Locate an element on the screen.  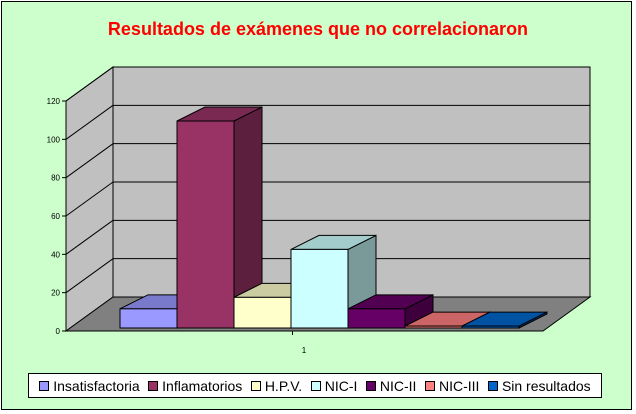
y-tick-label: 100 is located at coordinates (54, 139).